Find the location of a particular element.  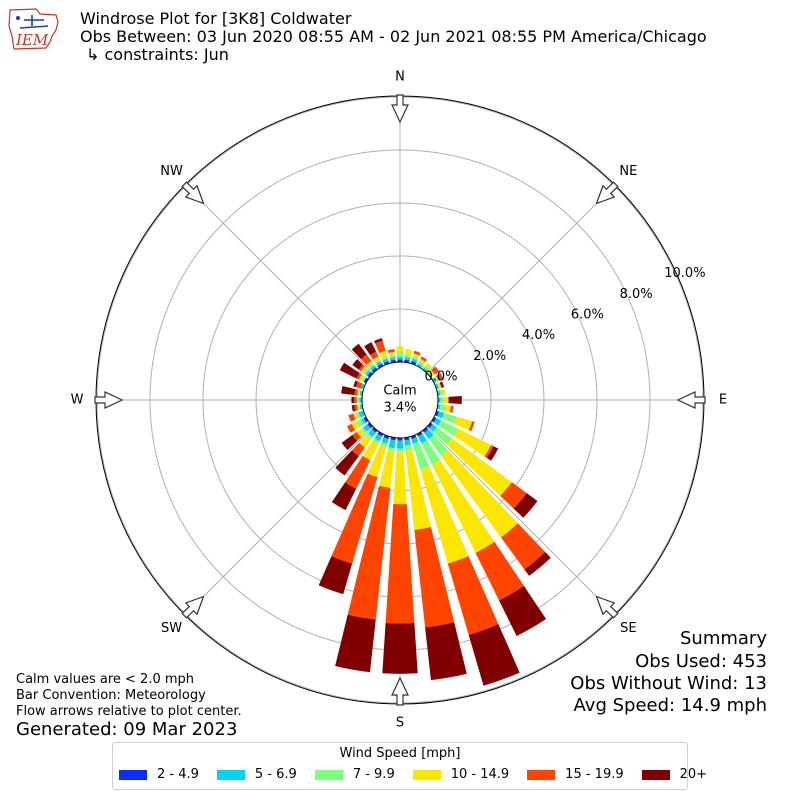

summary-avg-speed: Avg Speed: 14.9 mph is located at coordinates (670, 705).